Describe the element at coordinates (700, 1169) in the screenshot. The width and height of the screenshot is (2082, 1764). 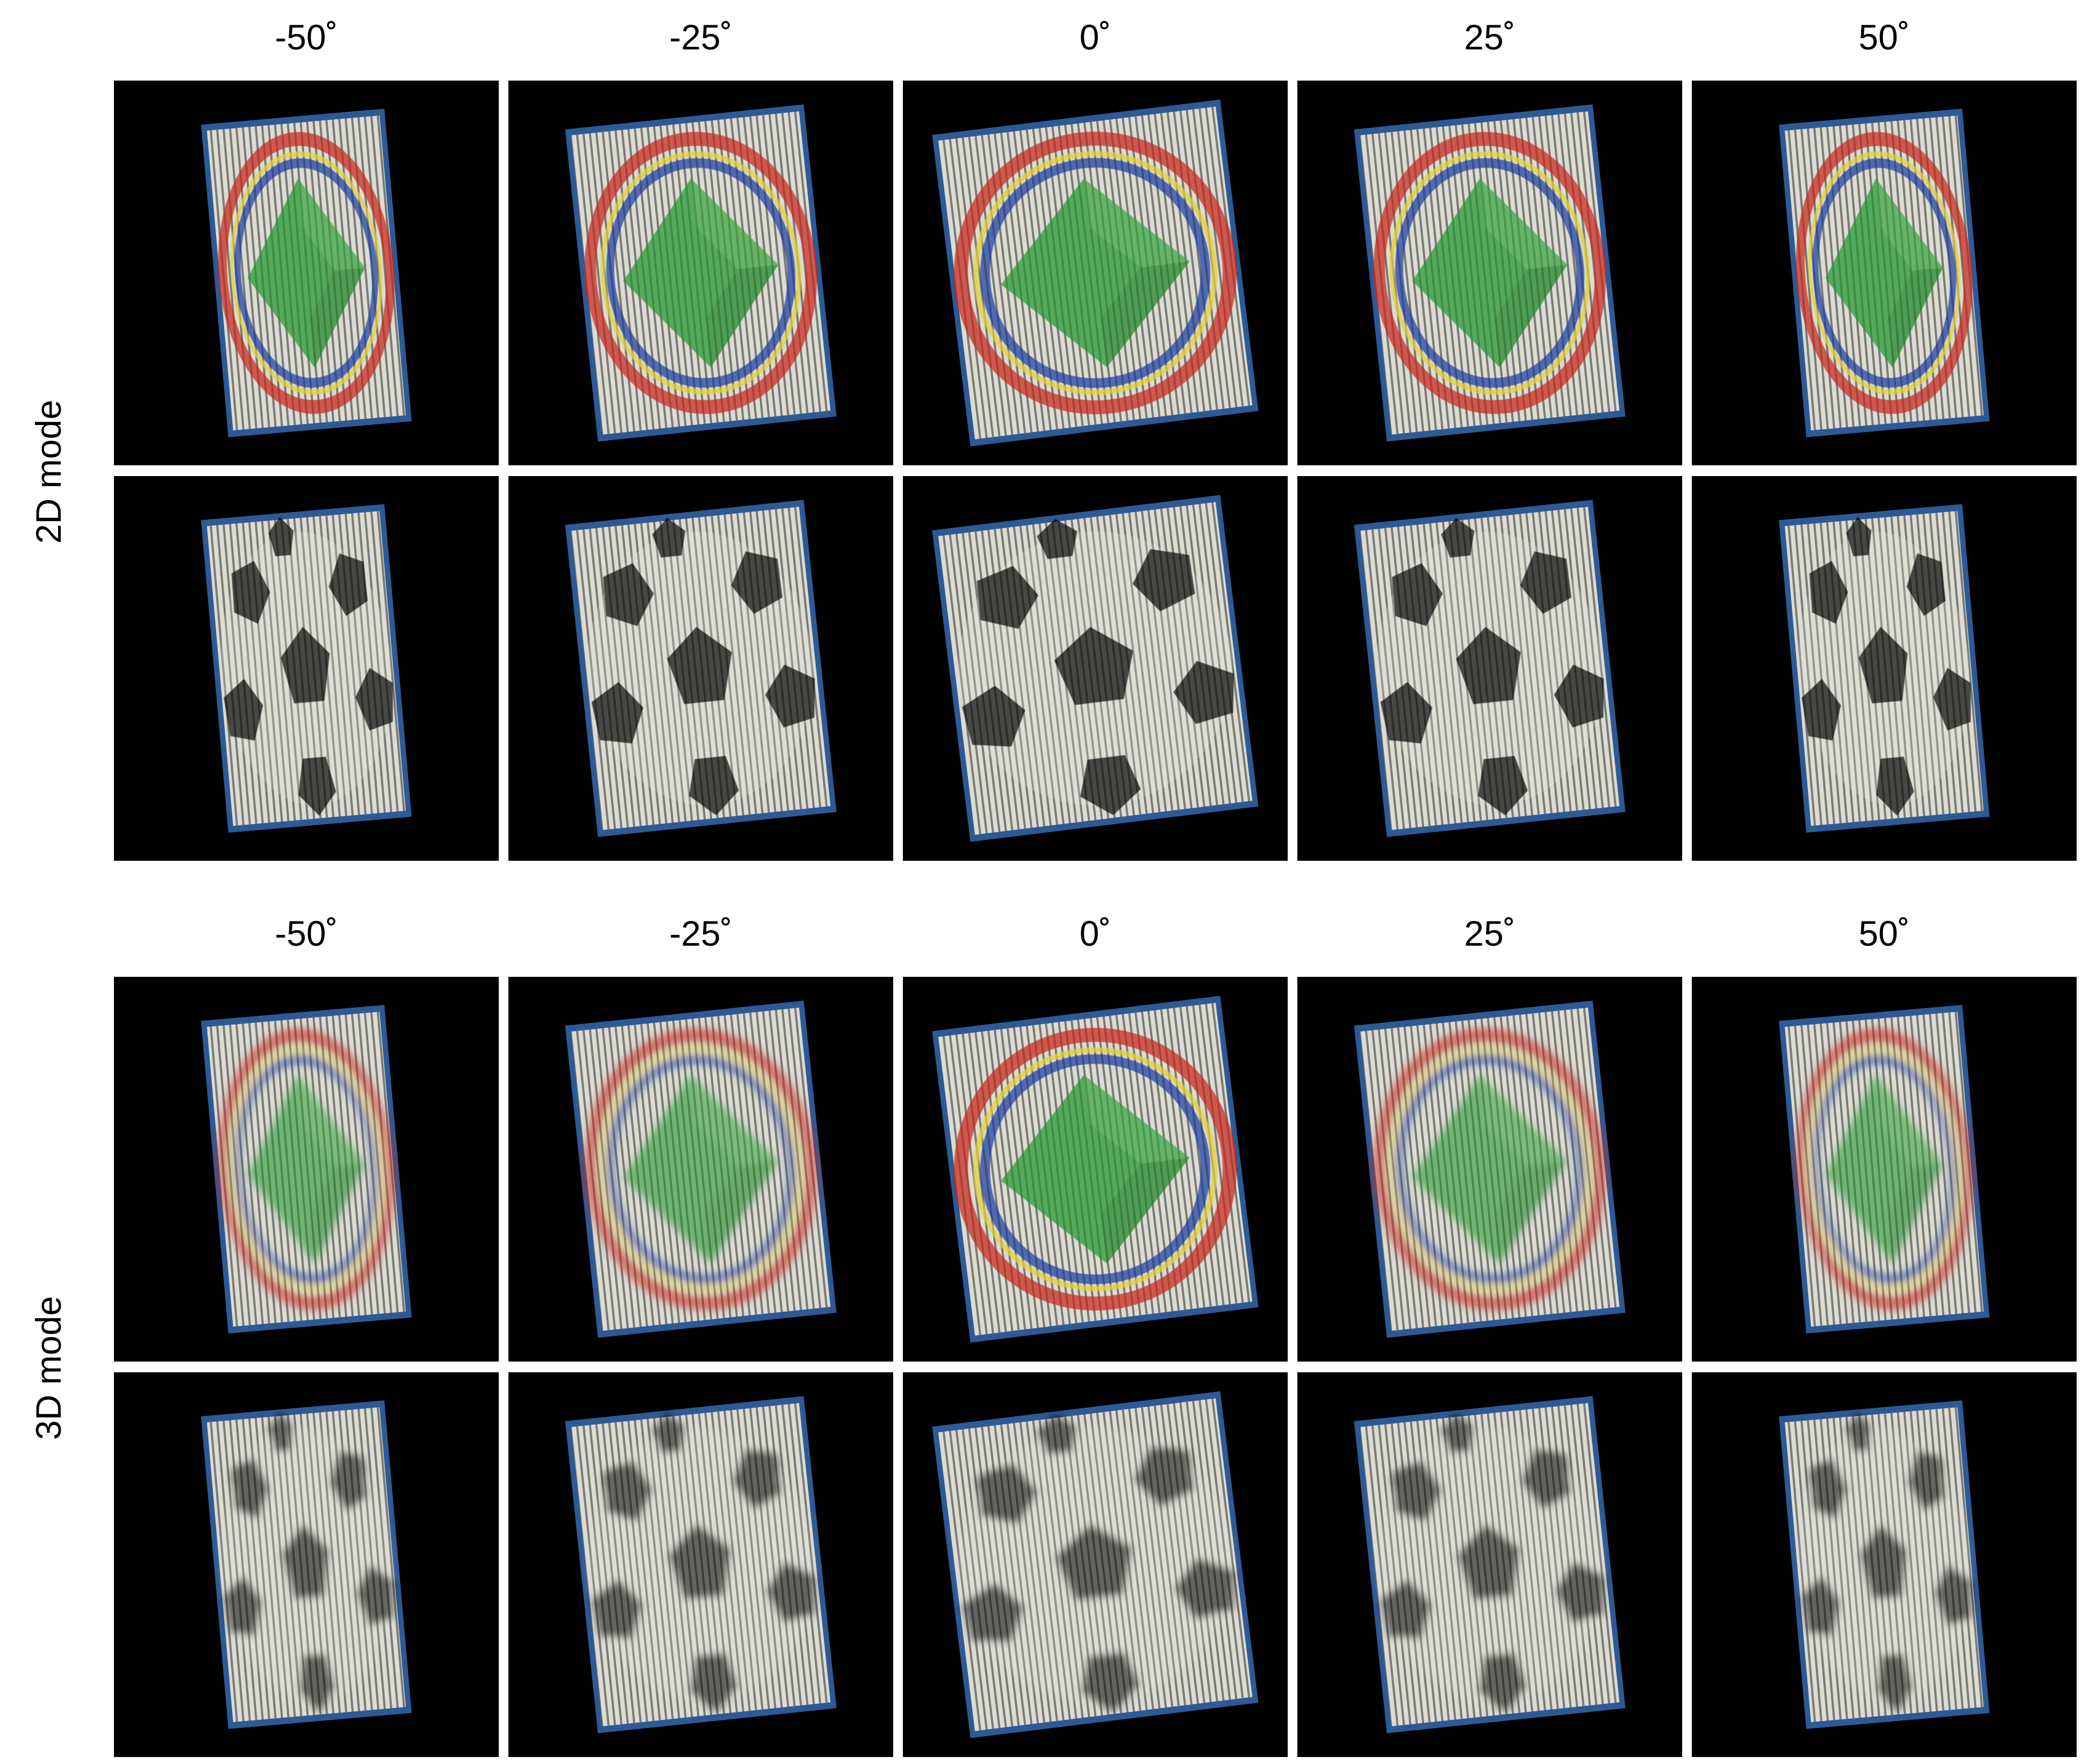
I see `photo-3d-rings-m25` at that location.